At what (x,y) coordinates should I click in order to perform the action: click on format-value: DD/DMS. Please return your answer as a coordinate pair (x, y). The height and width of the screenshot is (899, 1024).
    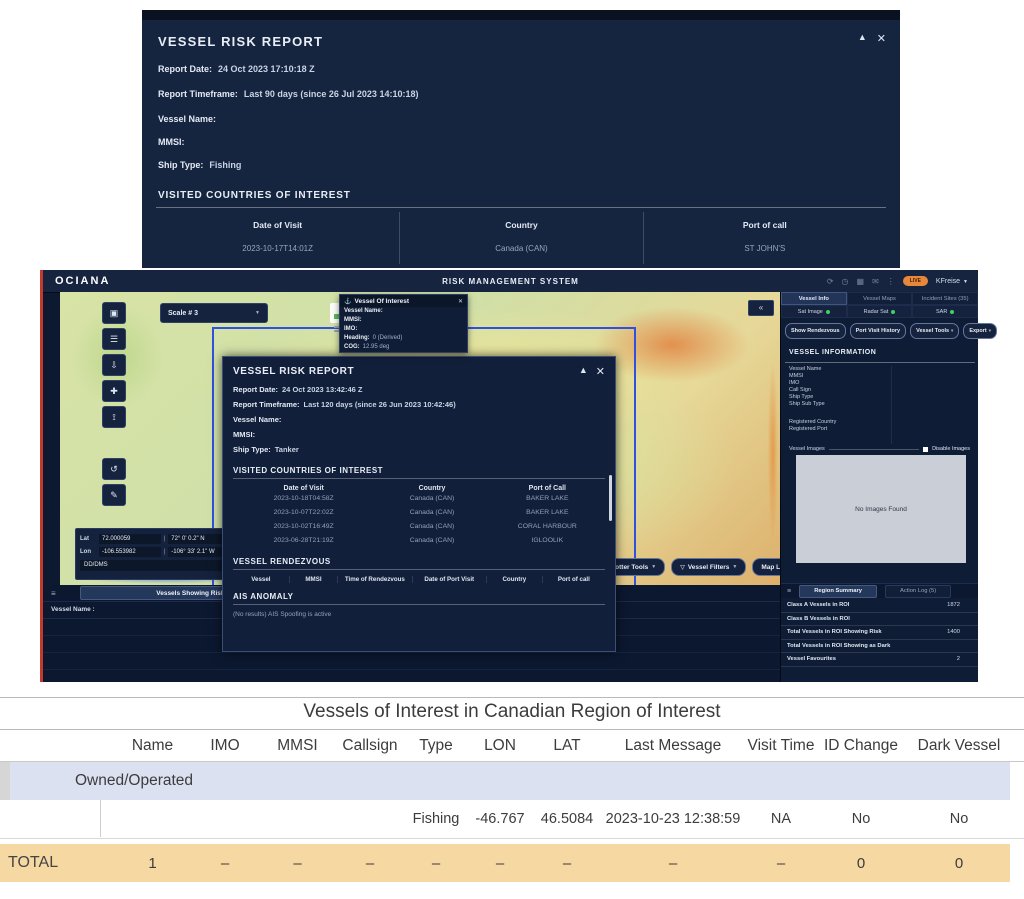
    Looking at the image, I should click on (96, 565).